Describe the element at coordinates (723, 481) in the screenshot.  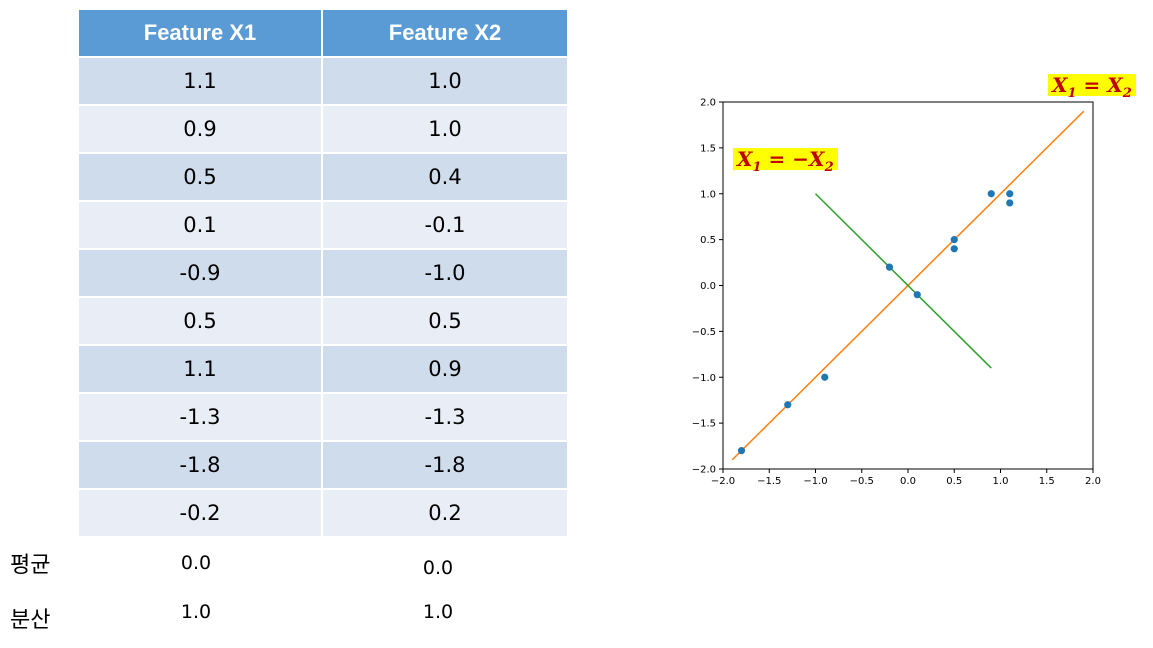
I see `x-tick-label: −2.0` at that location.